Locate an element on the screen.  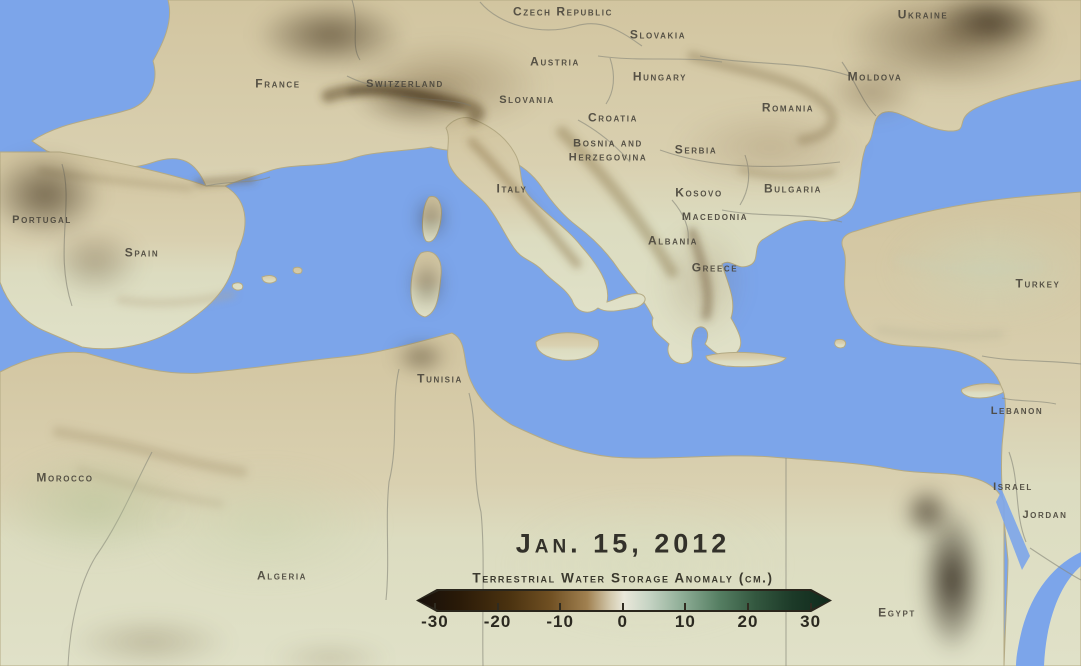
colorbar-tick-label: 10 is located at coordinates (685, 621).